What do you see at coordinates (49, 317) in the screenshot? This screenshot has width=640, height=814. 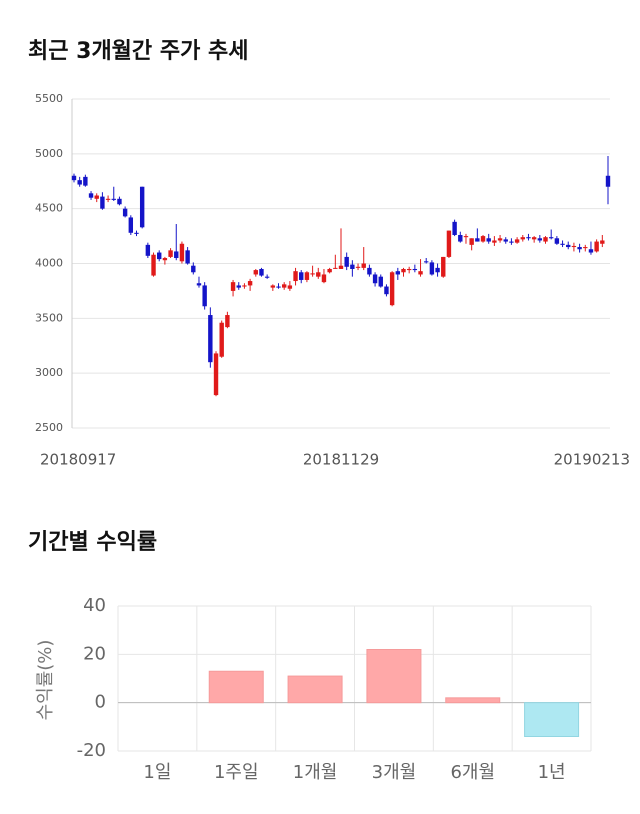 I see `y-tick-label: 3500` at bounding box center [49, 317].